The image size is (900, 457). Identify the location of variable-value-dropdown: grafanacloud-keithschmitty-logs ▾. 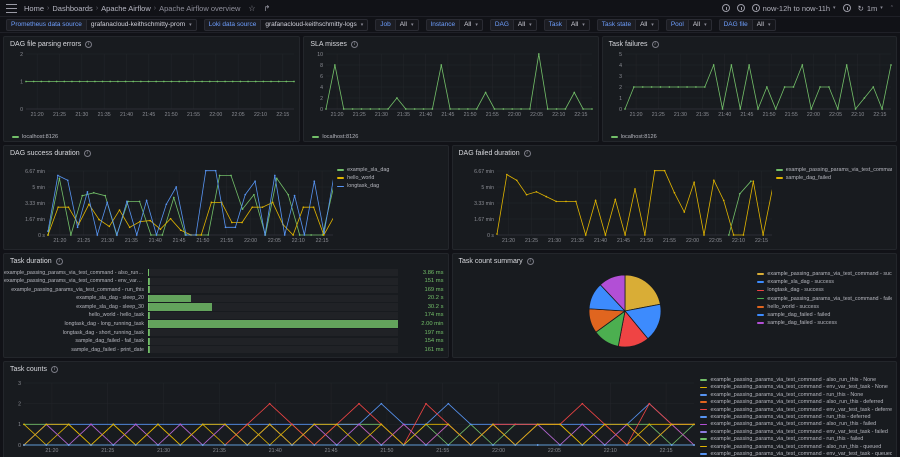
(314, 24).